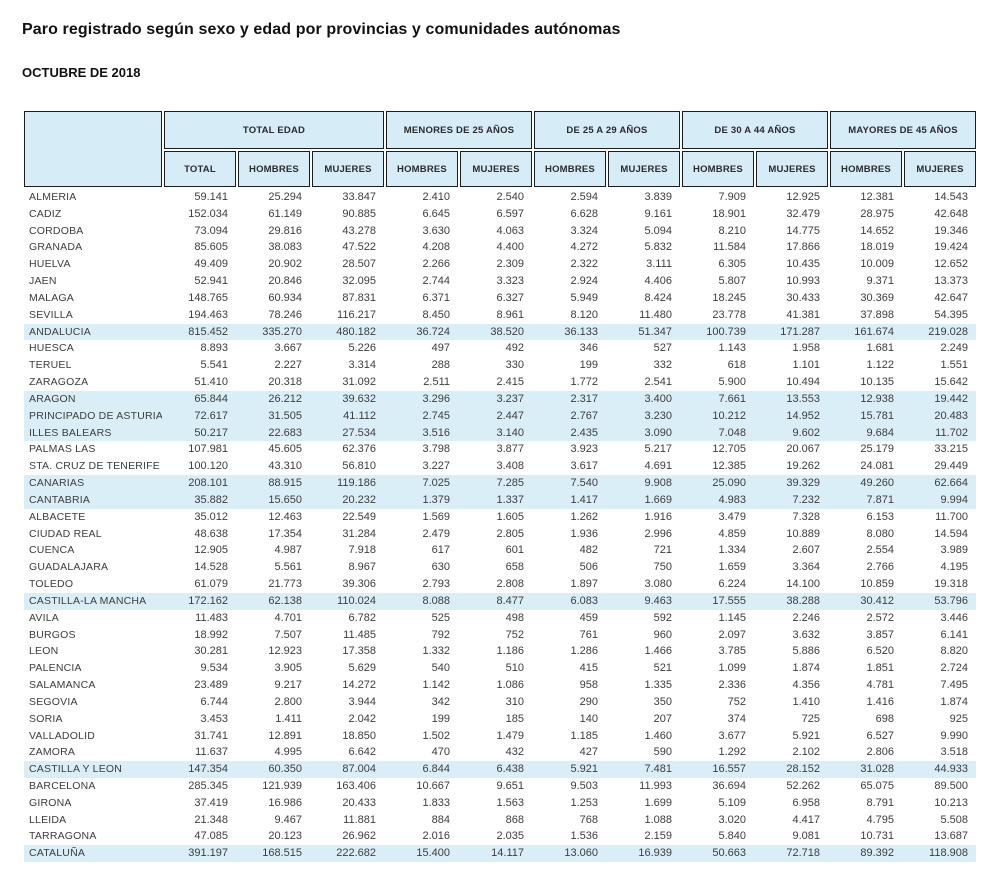  I want to click on cell-value: 525, so click(440, 617).